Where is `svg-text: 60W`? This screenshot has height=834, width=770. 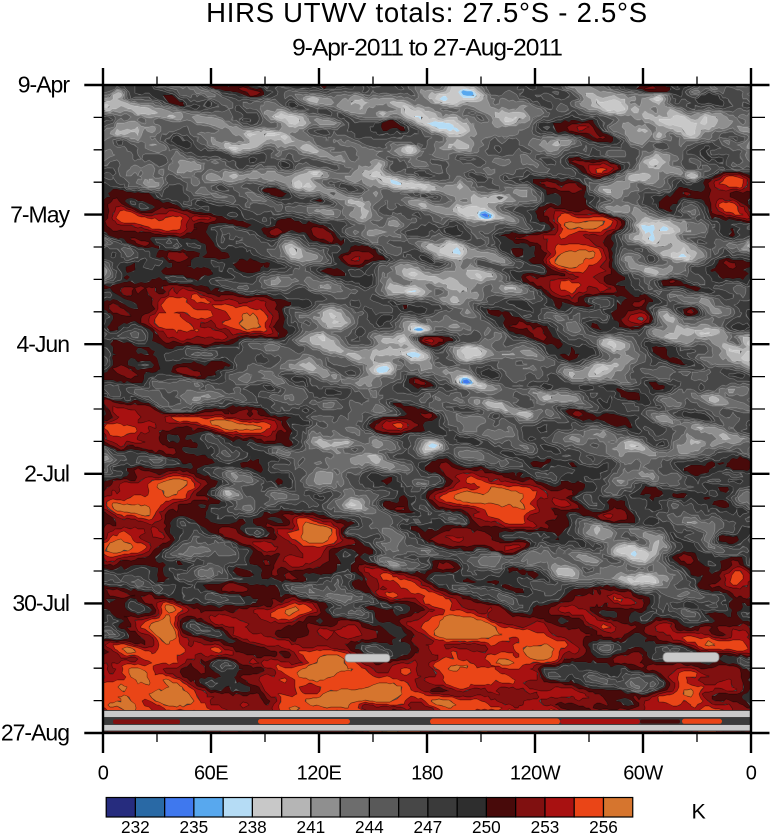
svg-text: 60W is located at coordinates (643, 774).